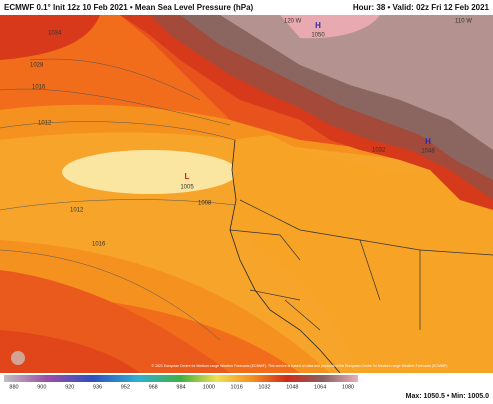 Image resolution: width=493 pixels, height=404 pixels. Describe the element at coordinates (209, 387) in the screenshot. I see `colorbar-tick-label: 1000` at that location.